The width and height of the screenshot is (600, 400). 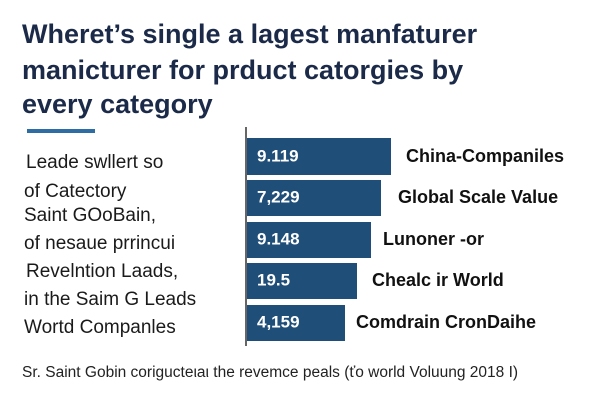 I want to click on bar-value: 9.148, so click(x=278, y=238).